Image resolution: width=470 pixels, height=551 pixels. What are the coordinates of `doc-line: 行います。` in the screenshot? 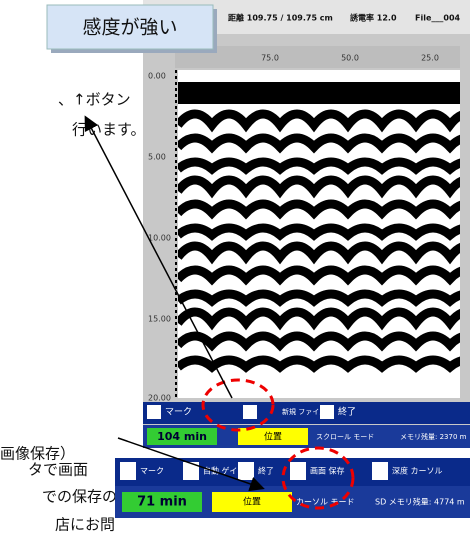 It's located at (109, 130).